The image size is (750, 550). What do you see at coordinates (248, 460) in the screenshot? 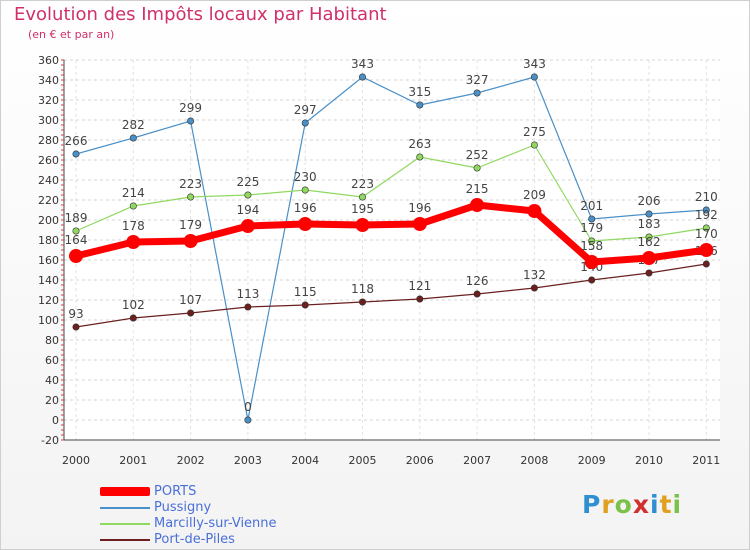
I see `x-tick-label: 2003` at bounding box center [248, 460].